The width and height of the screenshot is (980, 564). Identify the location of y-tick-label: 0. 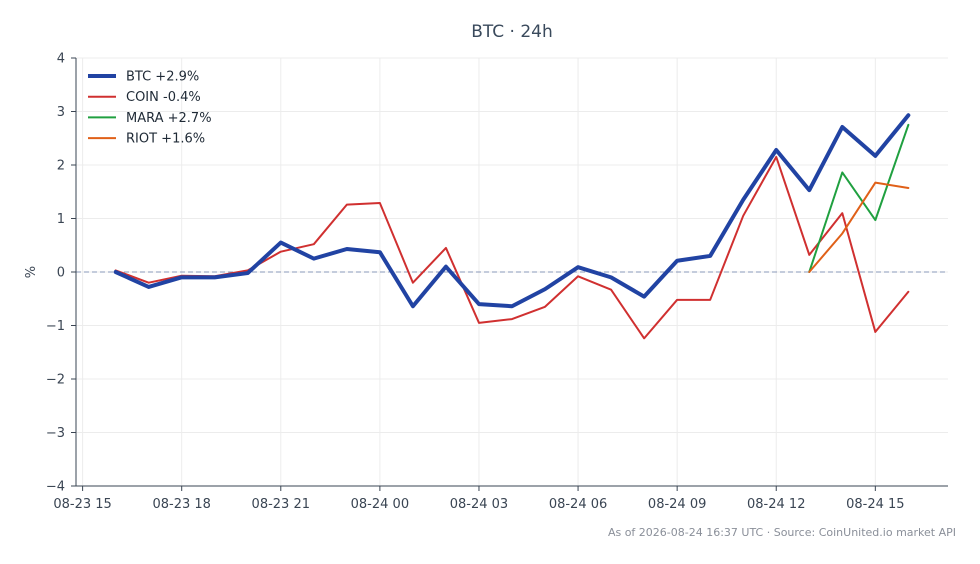
(61, 273).